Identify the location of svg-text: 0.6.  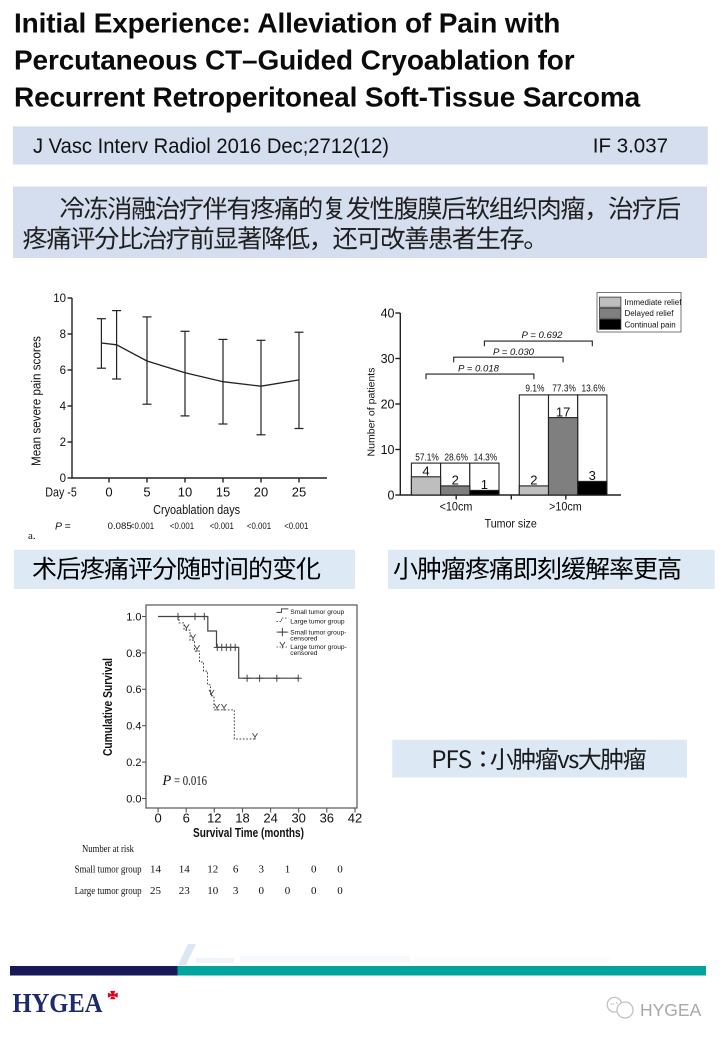
(133, 690).